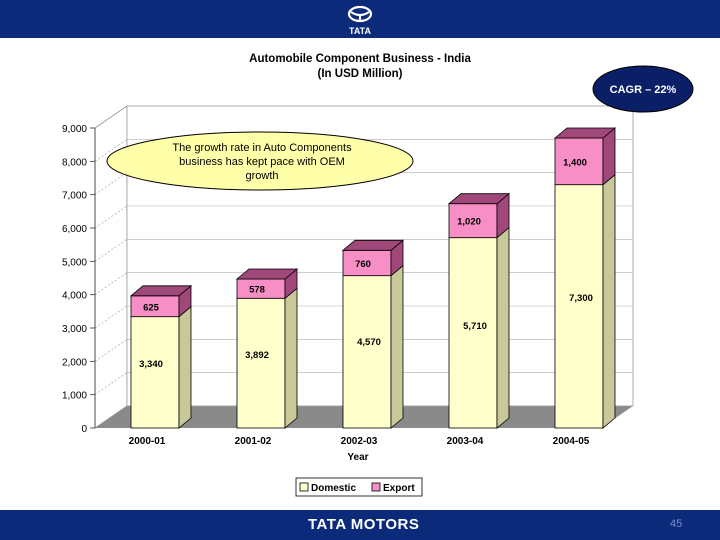 This screenshot has width=720, height=540. I want to click on y-tick-label: 1,000, so click(74, 396).